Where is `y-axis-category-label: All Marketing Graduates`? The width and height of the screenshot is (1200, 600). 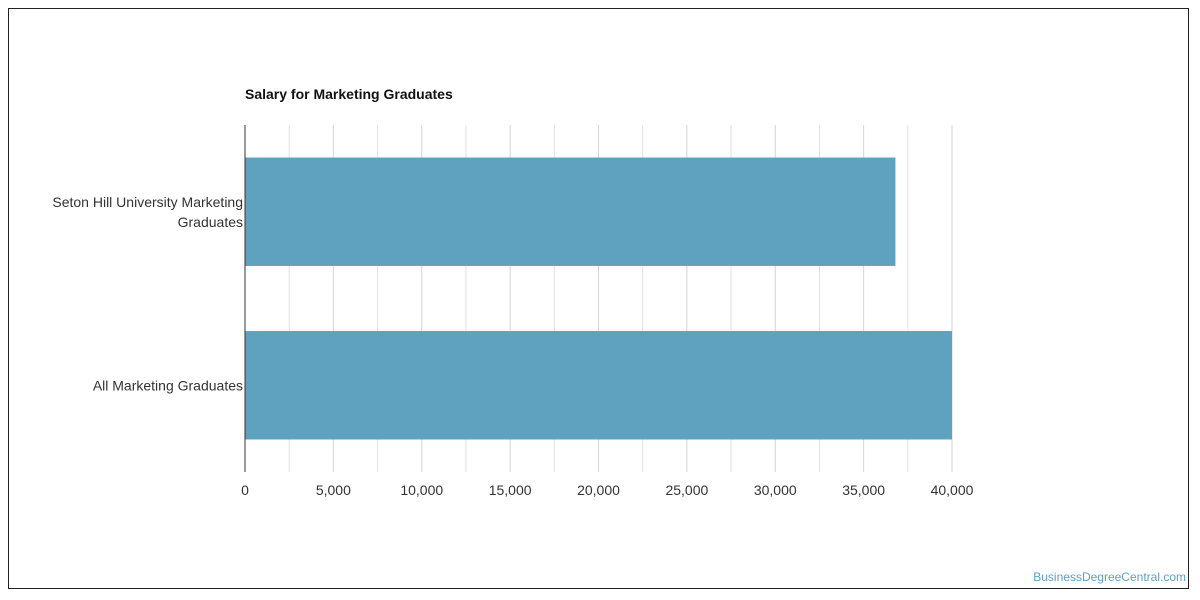
y-axis-category-label: All Marketing Graduates is located at coordinates (168, 385).